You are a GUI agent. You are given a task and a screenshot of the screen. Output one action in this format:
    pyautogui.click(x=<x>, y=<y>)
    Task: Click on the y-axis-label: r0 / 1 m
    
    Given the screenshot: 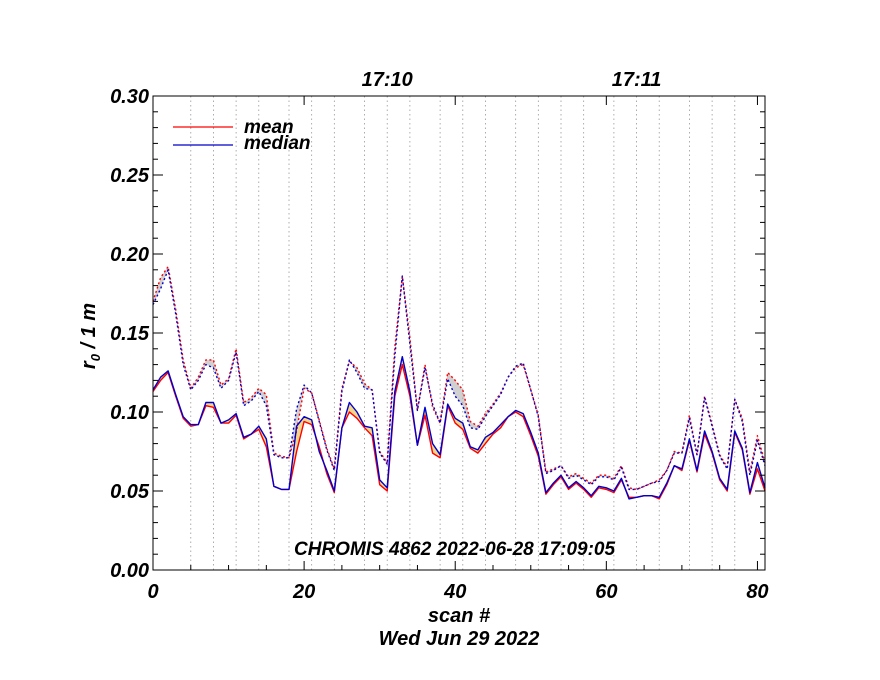 What is the action you would take?
    pyautogui.click(x=90, y=336)
    